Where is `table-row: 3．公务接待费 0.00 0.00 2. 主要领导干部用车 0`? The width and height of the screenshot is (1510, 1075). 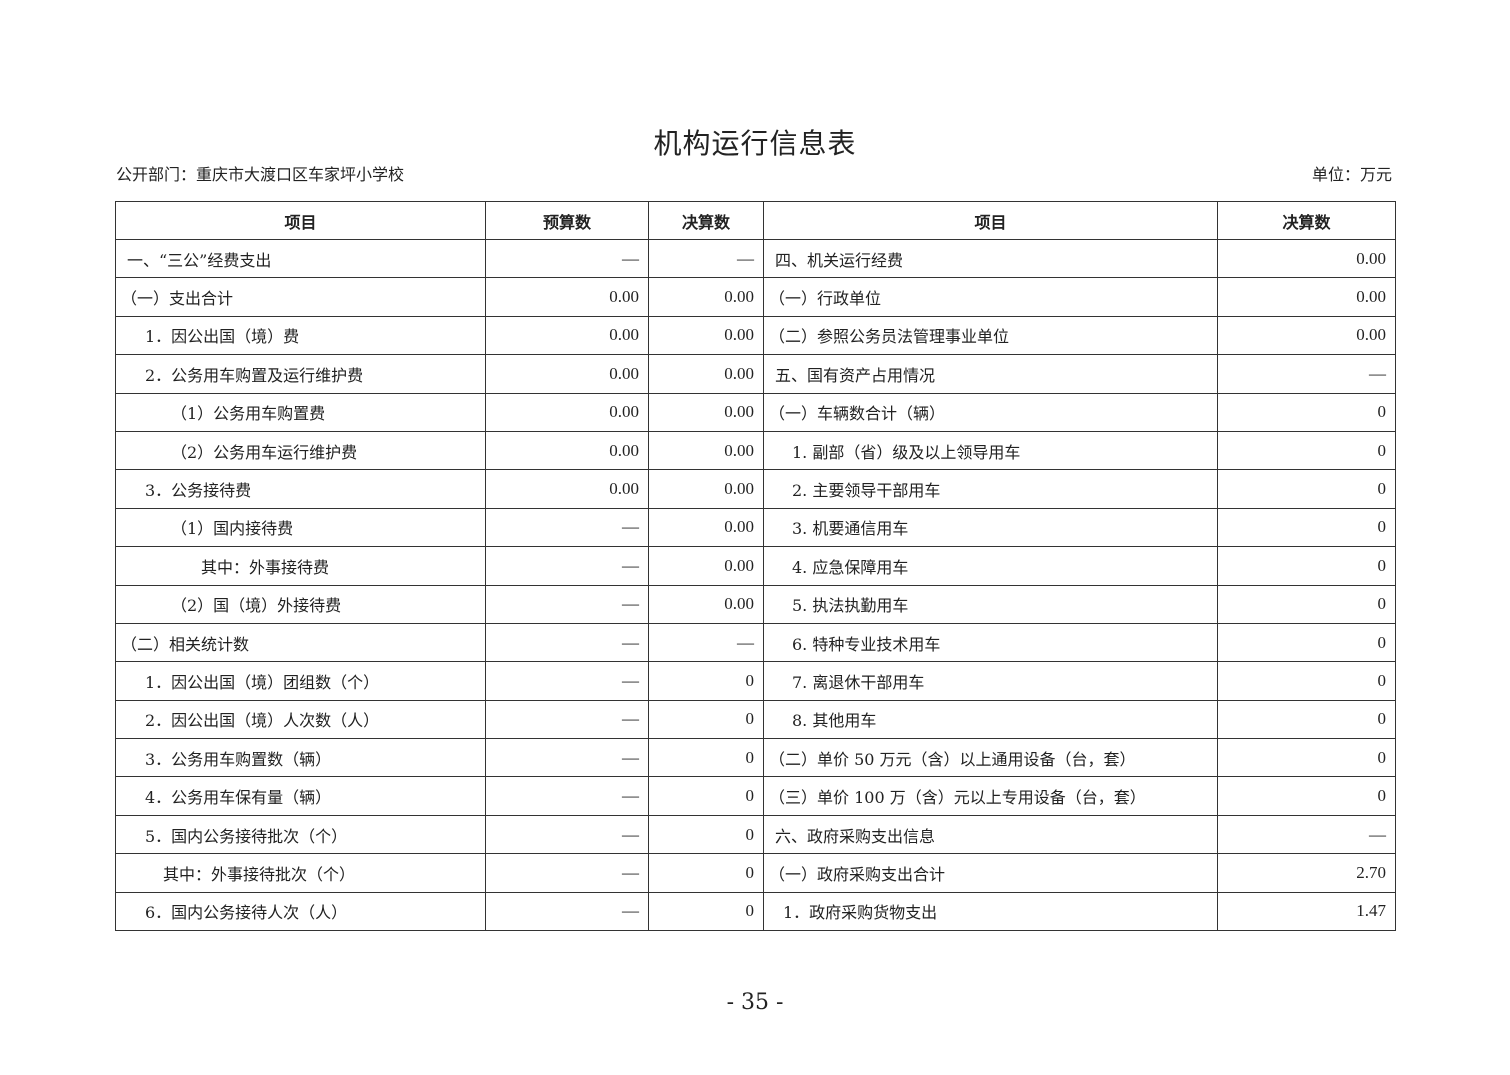 table-row: 3．公务接待费 0.00 0.00 2. 主要领导干部用车 0 is located at coordinates (755, 489).